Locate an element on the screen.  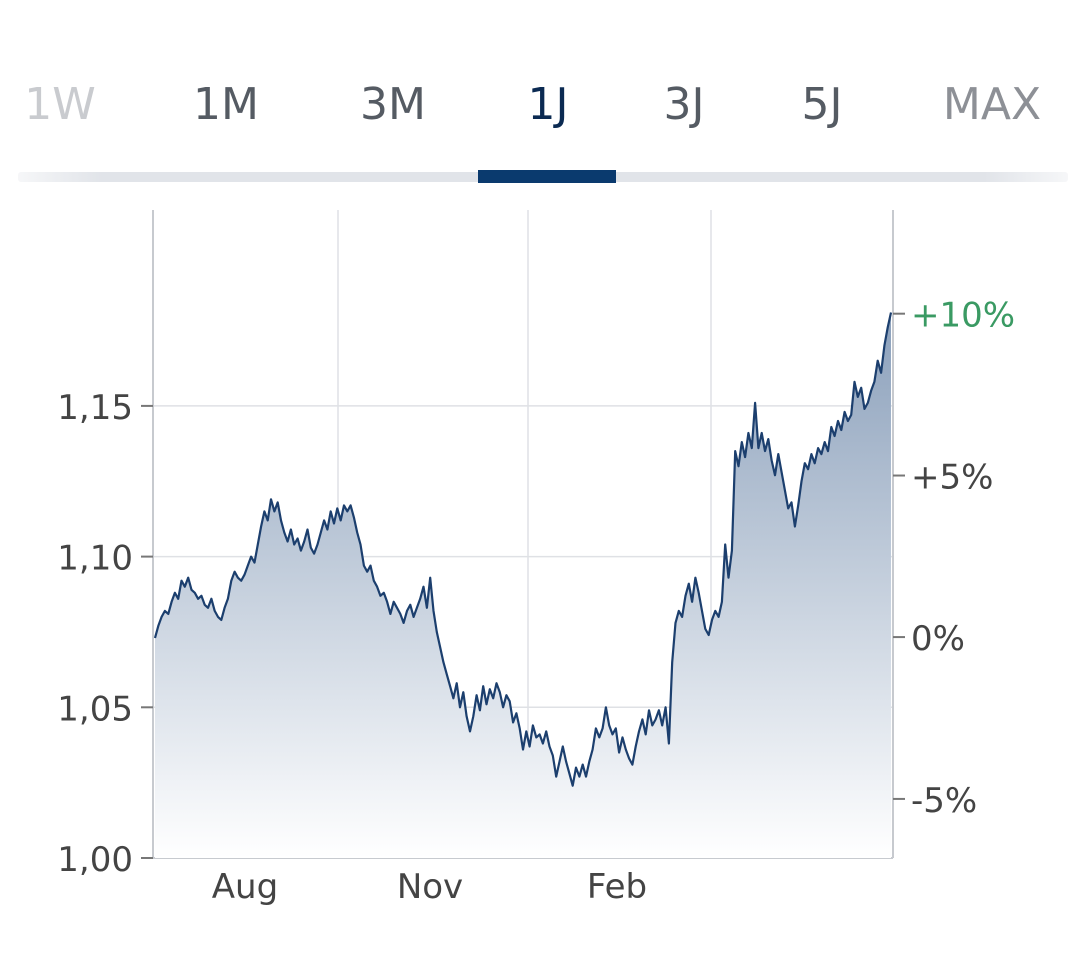
y-left-tick-label: 1,10 is located at coordinates (95, 559).